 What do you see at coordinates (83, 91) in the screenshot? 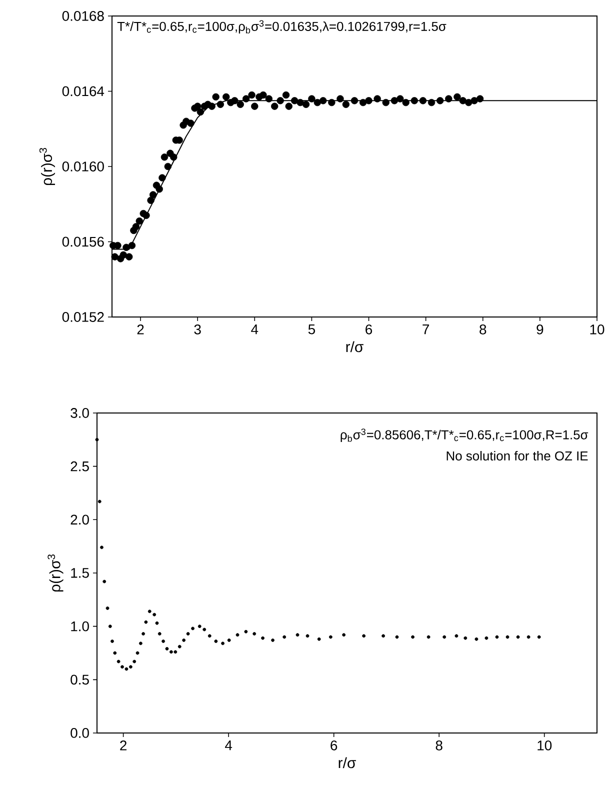
I see `y-tick-label: 0.0164` at bounding box center [83, 91].